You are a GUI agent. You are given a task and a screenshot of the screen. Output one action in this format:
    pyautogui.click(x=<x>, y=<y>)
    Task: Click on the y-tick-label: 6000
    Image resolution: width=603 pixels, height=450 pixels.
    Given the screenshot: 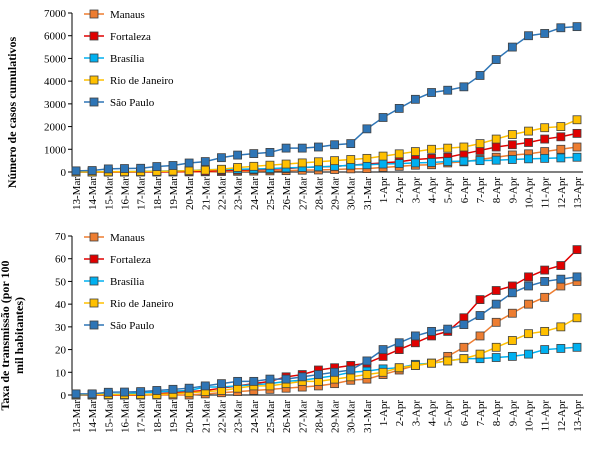 What is the action you would take?
    pyautogui.click(x=55, y=37)
    